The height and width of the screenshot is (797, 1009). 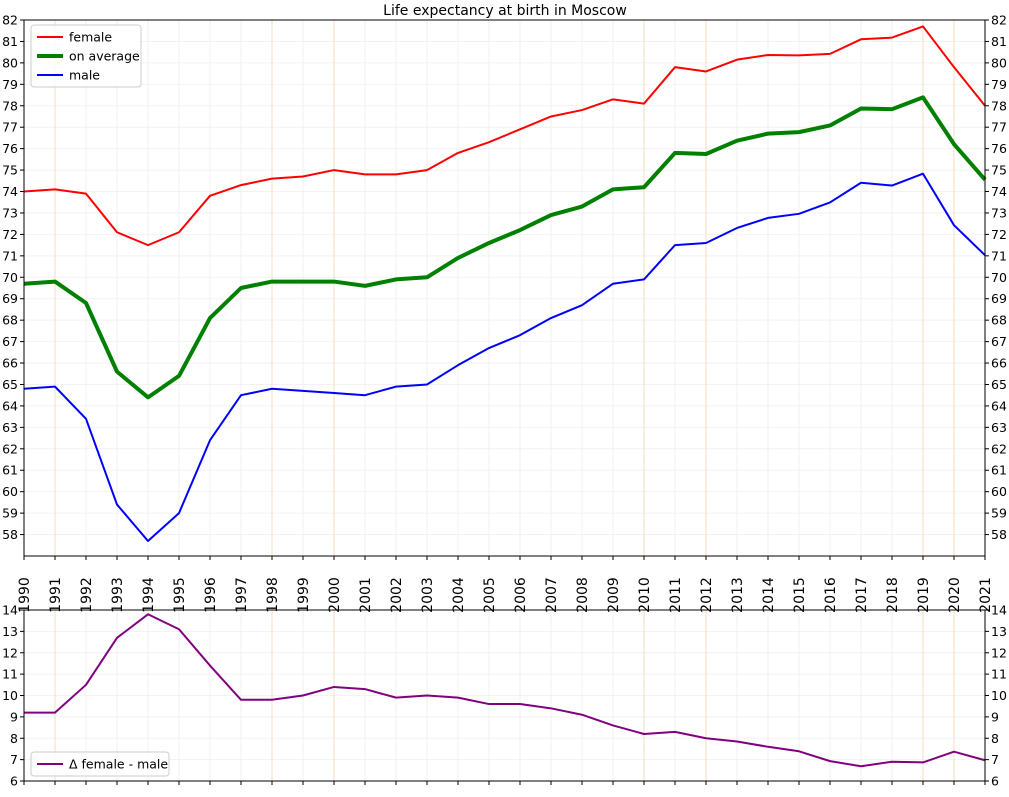 What do you see at coordinates (10, 148) in the screenshot?
I see `y-tick-label-left: 76` at bounding box center [10, 148].